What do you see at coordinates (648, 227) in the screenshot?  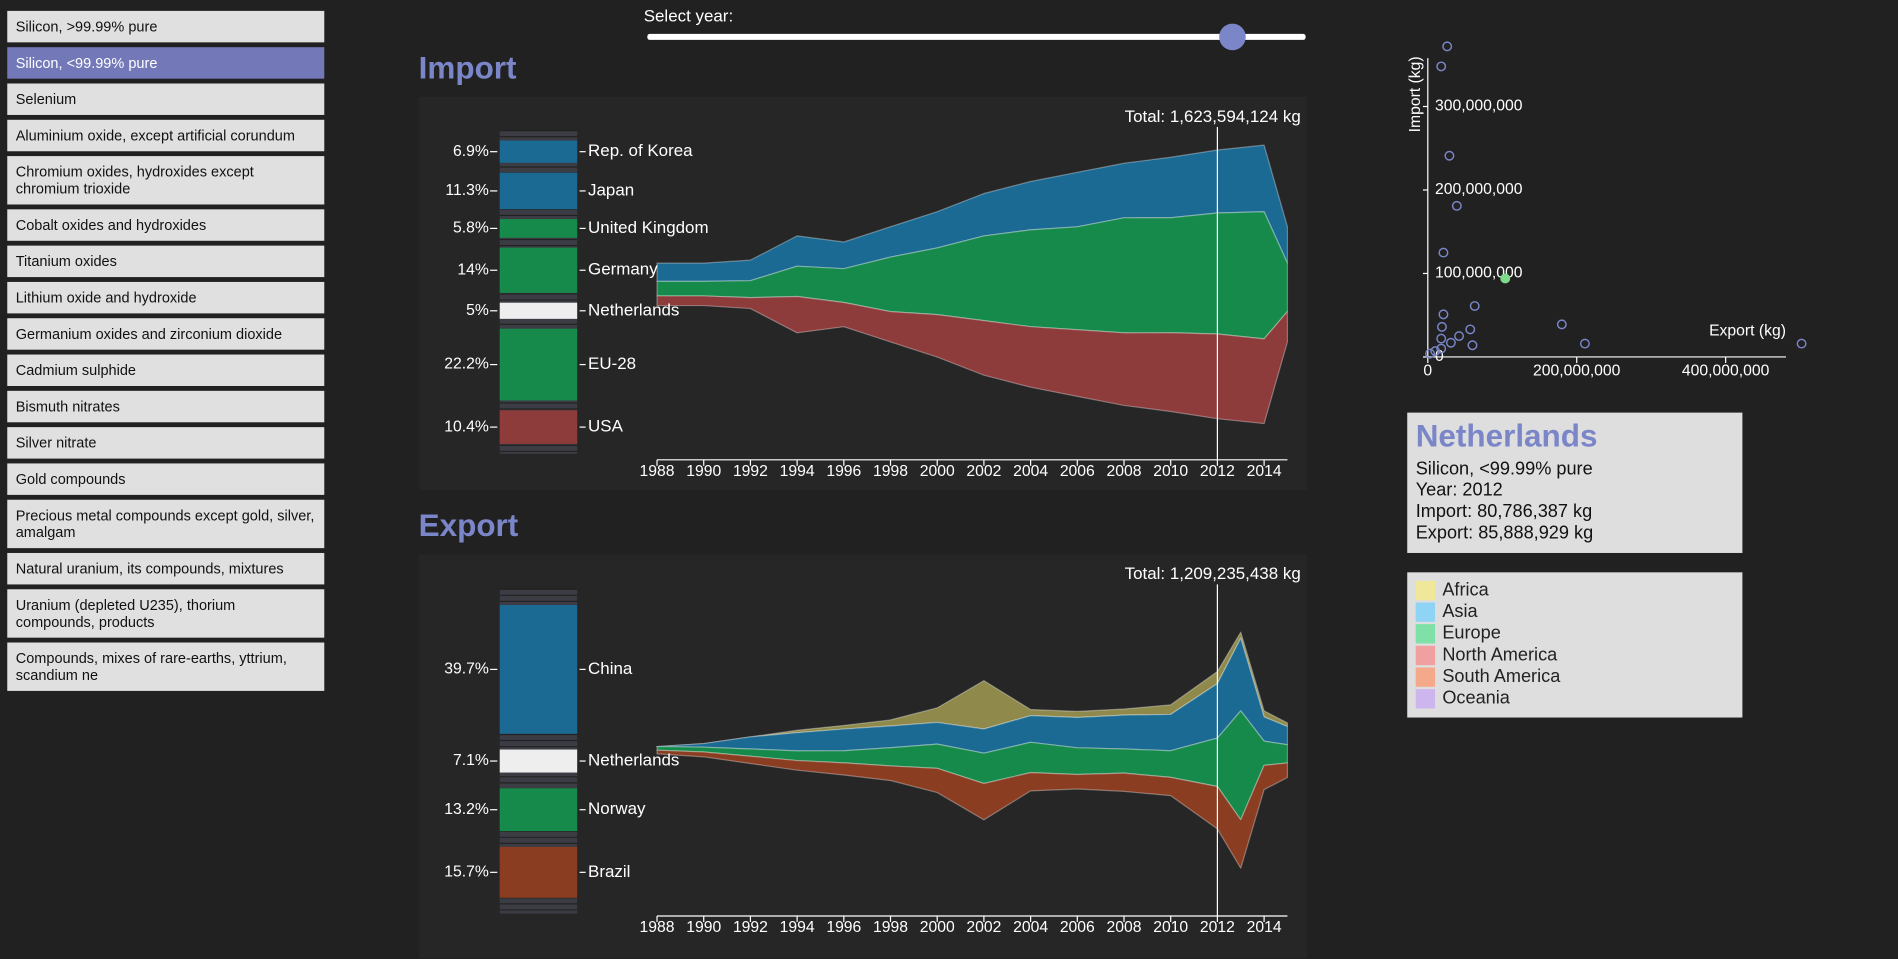 I see `country-label: United Kingdom` at bounding box center [648, 227].